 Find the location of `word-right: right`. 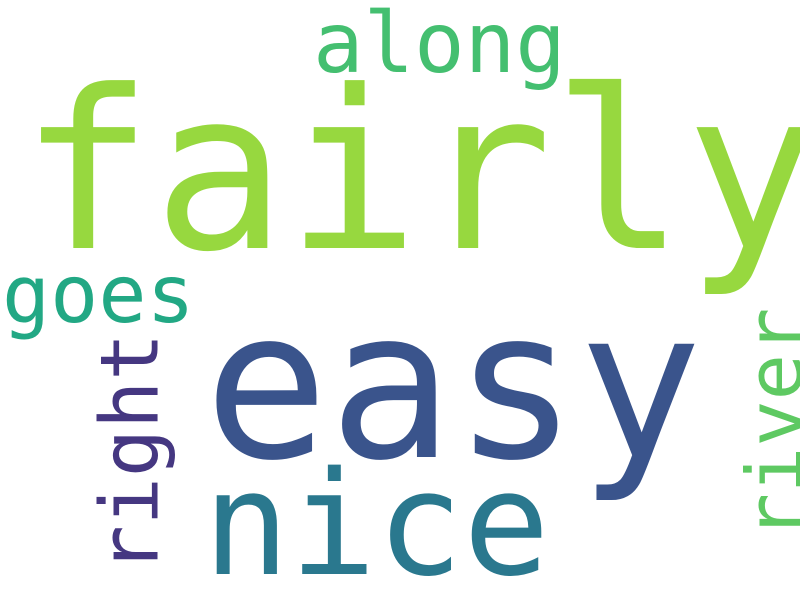

word-right: right is located at coordinates (130, 453).